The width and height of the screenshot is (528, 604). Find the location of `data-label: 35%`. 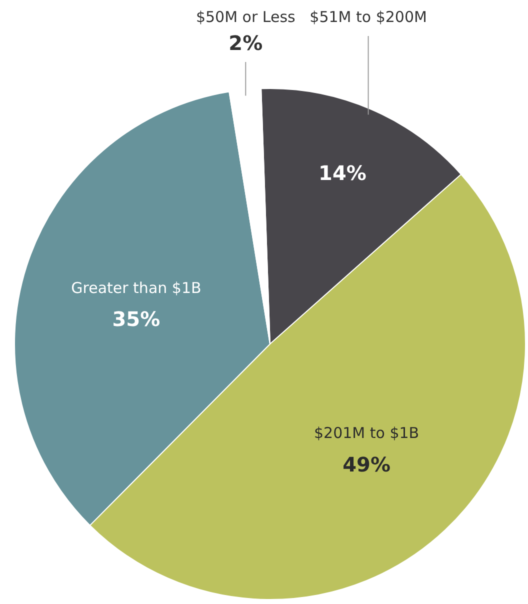

data-label: 35% is located at coordinates (136, 319).